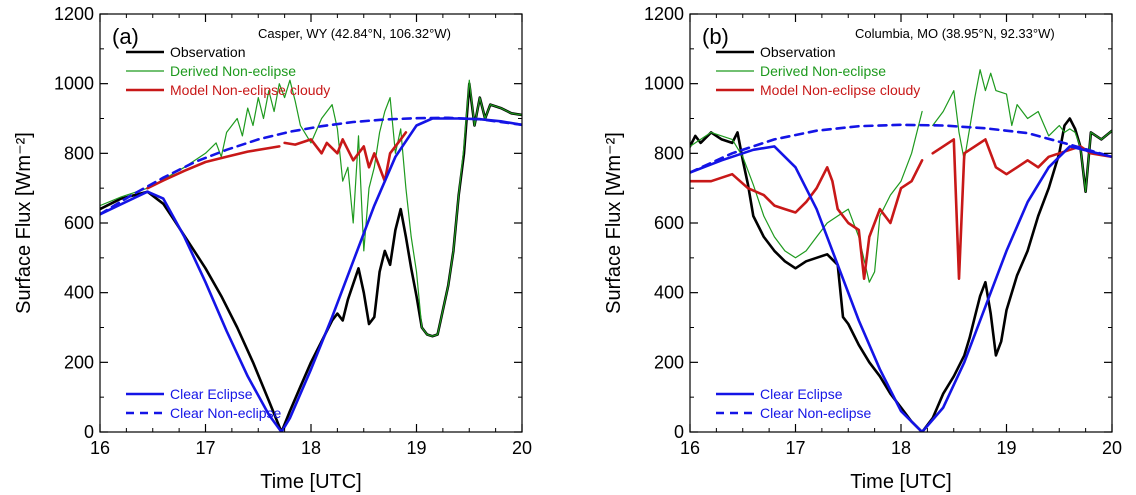 The height and width of the screenshot is (495, 1136). Describe the element at coordinates (715, 36) in the screenshot. I see `panel-label: (b)` at that location.